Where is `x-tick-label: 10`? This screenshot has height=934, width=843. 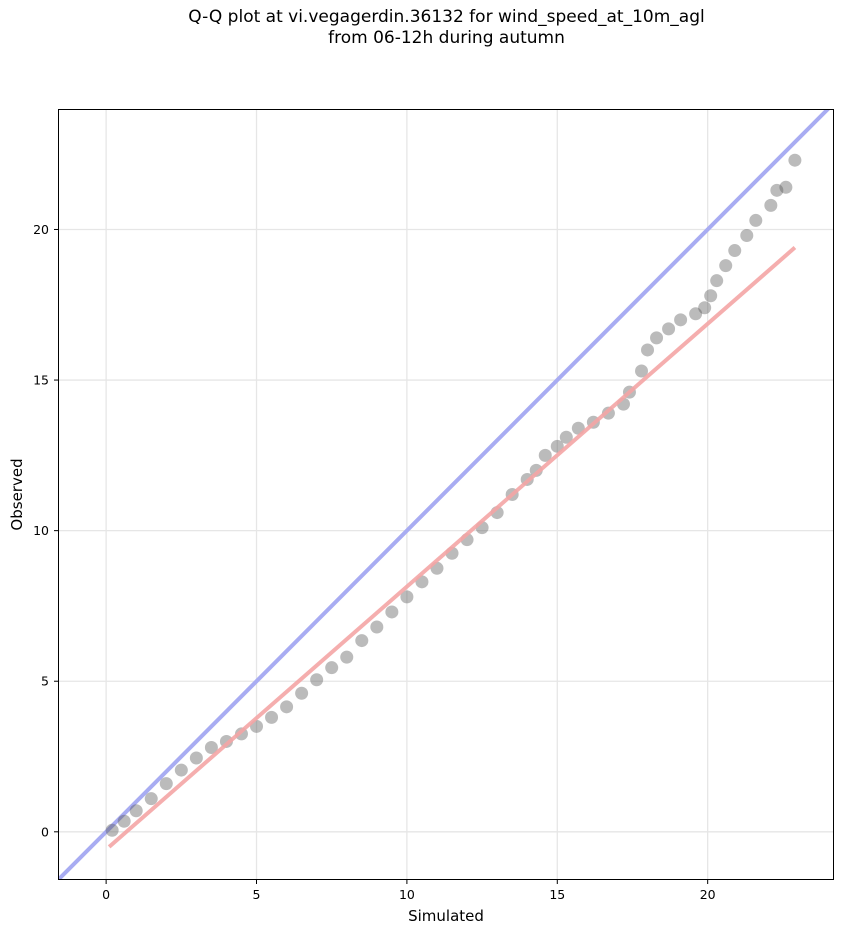
x-tick-label: 10 is located at coordinates (407, 894).